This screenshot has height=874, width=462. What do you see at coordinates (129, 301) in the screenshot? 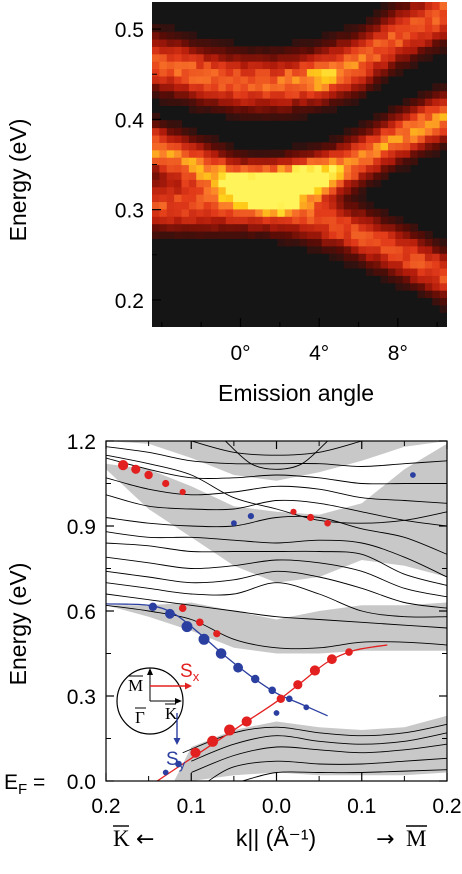
I see `top-y-tick-label: 0.2` at bounding box center [129, 301].